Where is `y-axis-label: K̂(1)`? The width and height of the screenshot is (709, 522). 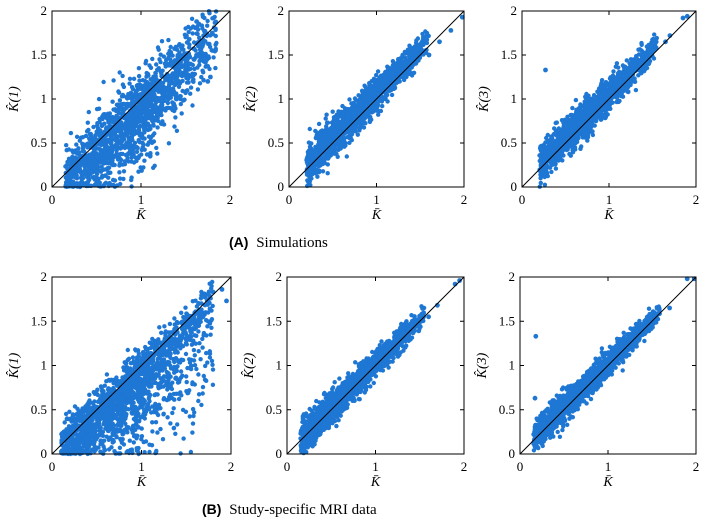
y-axis-label: K̂(1) is located at coordinates (14, 99).